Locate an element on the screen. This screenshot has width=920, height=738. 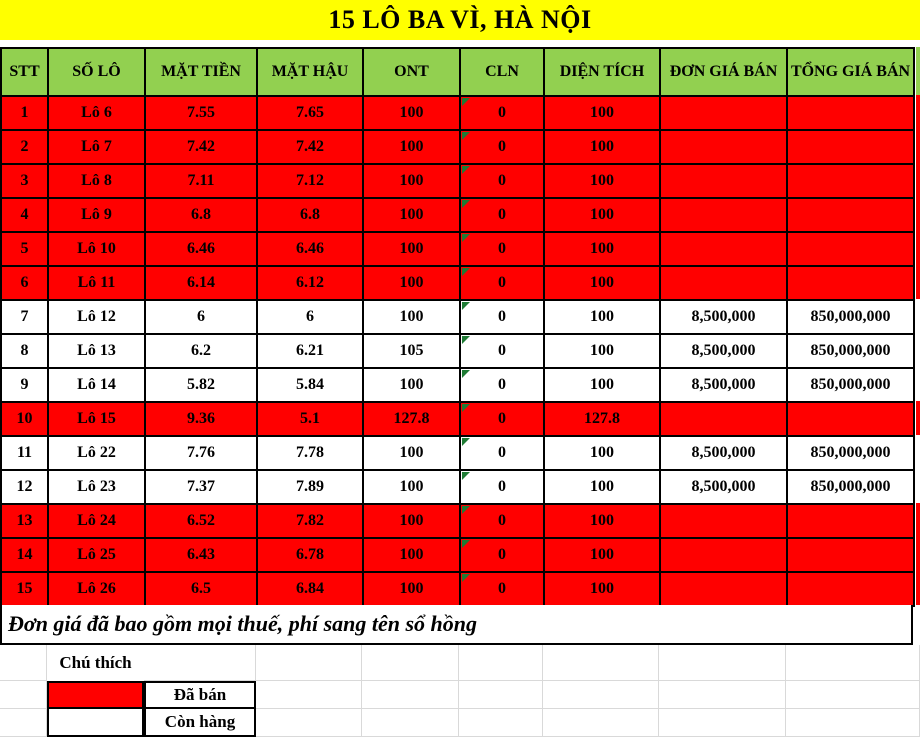
cell: Lô 10 is located at coordinates (96, 249).